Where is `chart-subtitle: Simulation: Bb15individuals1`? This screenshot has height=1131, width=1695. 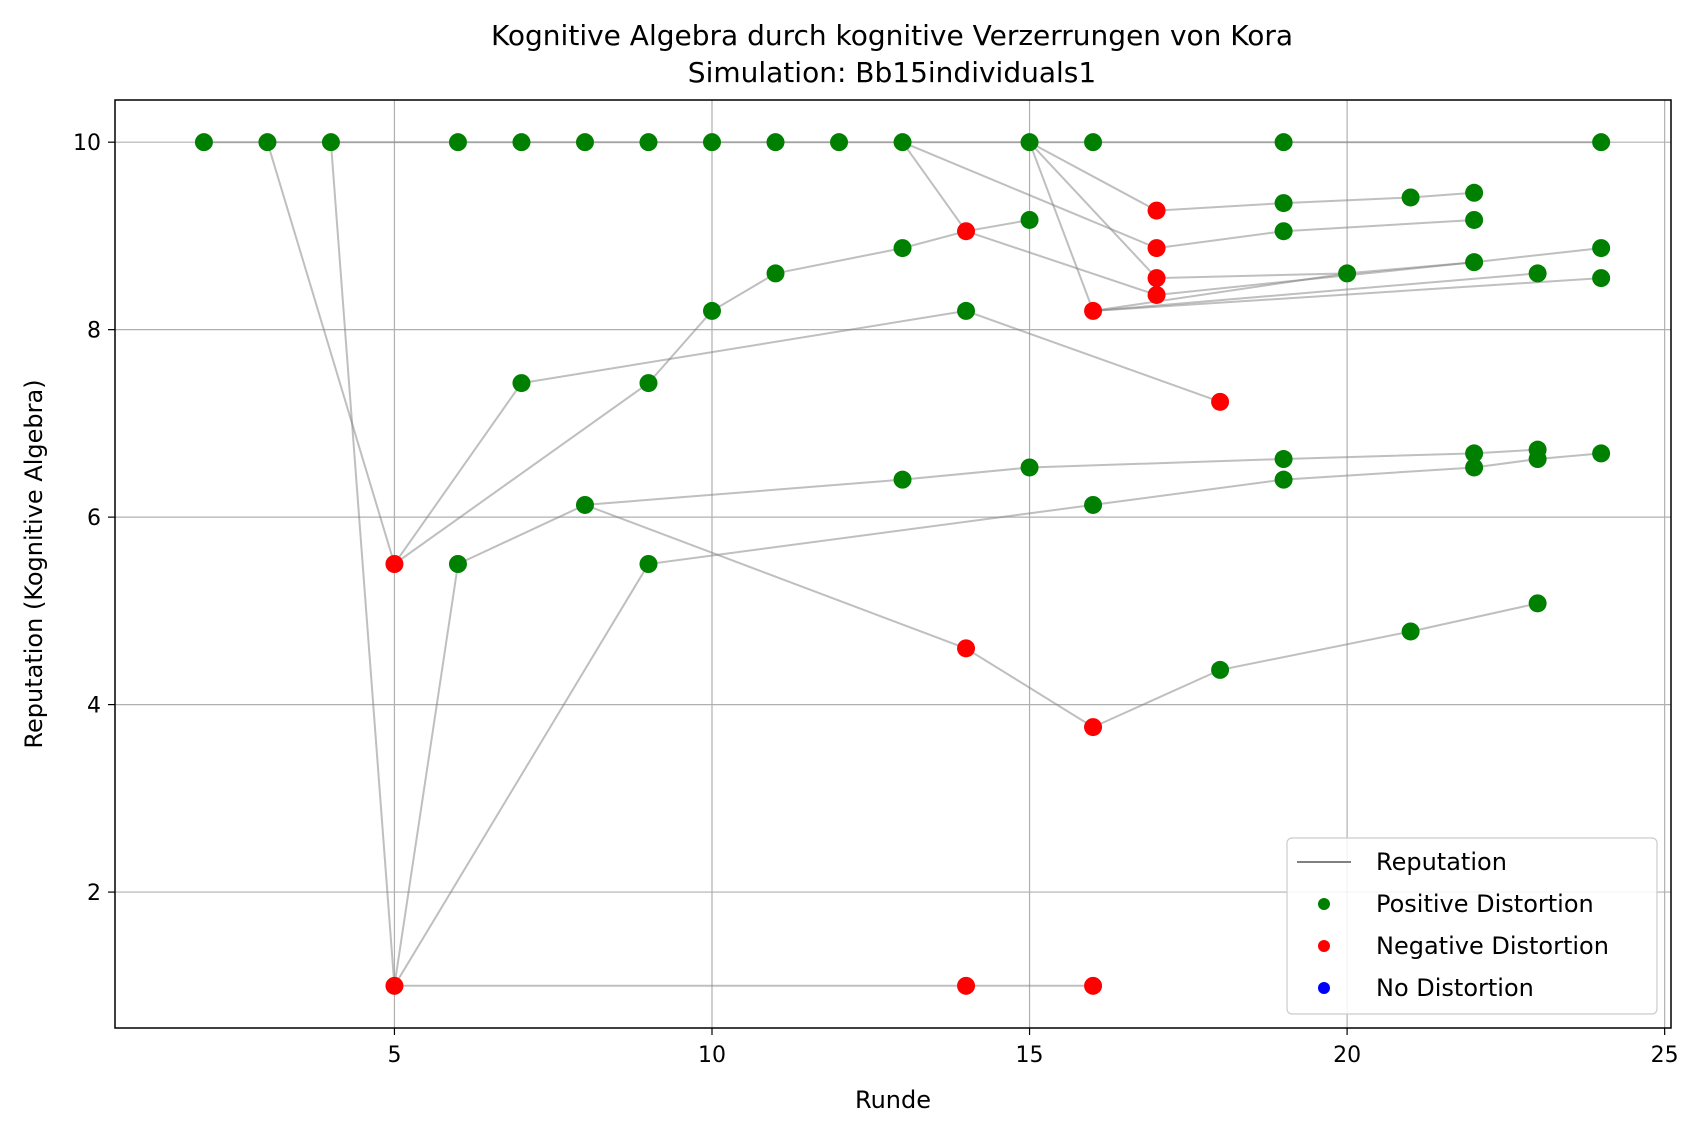
chart-subtitle: Simulation: Bb15individuals1 is located at coordinates (892, 72).